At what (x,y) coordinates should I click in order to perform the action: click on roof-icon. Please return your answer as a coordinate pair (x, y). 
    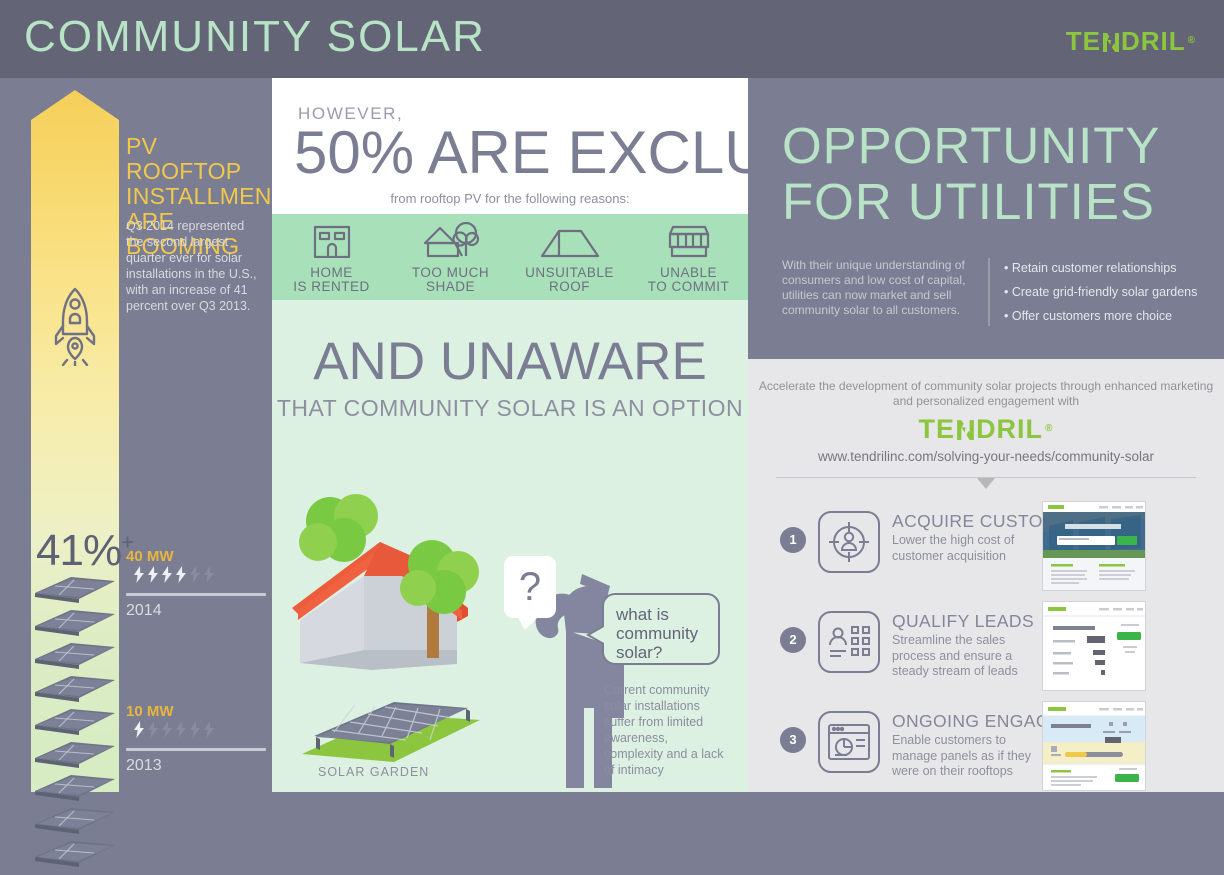
    Looking at the image, I should click on (570, 240).